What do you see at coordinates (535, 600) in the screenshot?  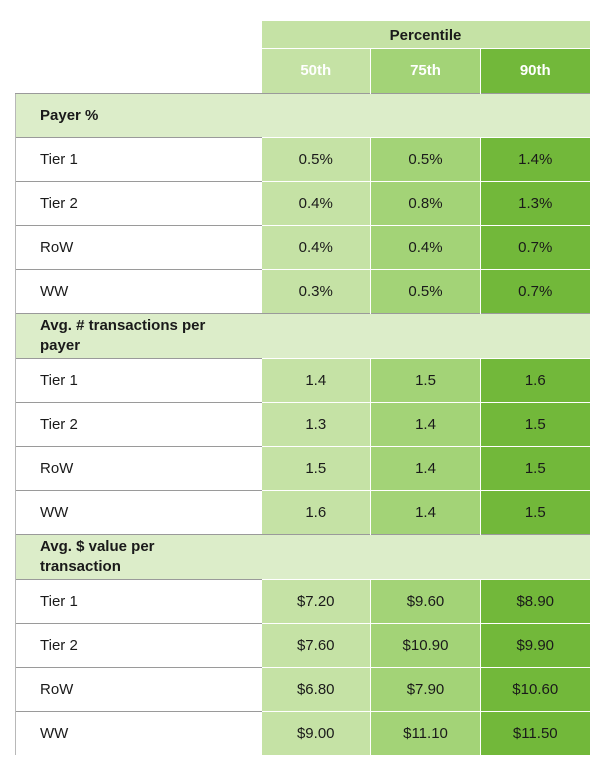 I see `value-cell-90th: $8.90` at bounding box center [535, 600].